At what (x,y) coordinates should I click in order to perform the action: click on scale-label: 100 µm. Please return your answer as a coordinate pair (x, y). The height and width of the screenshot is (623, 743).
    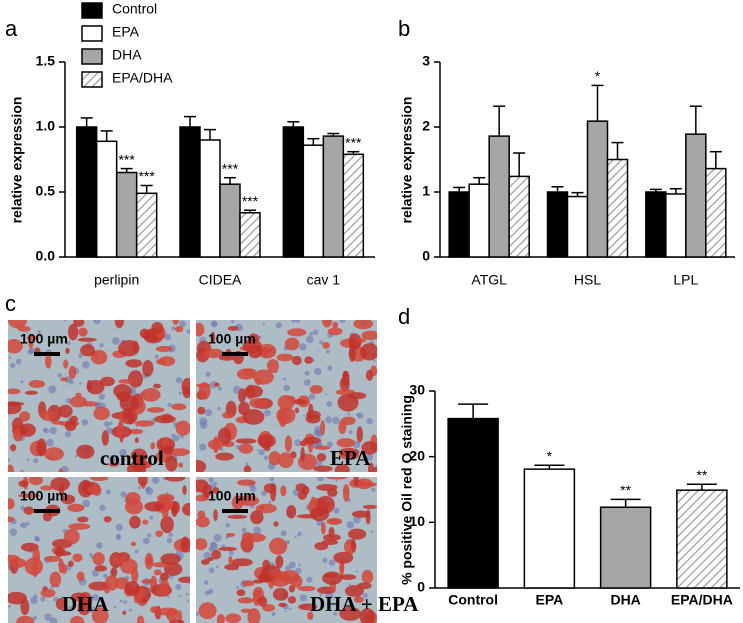
    Looking at the image, I should click on (232, 339).